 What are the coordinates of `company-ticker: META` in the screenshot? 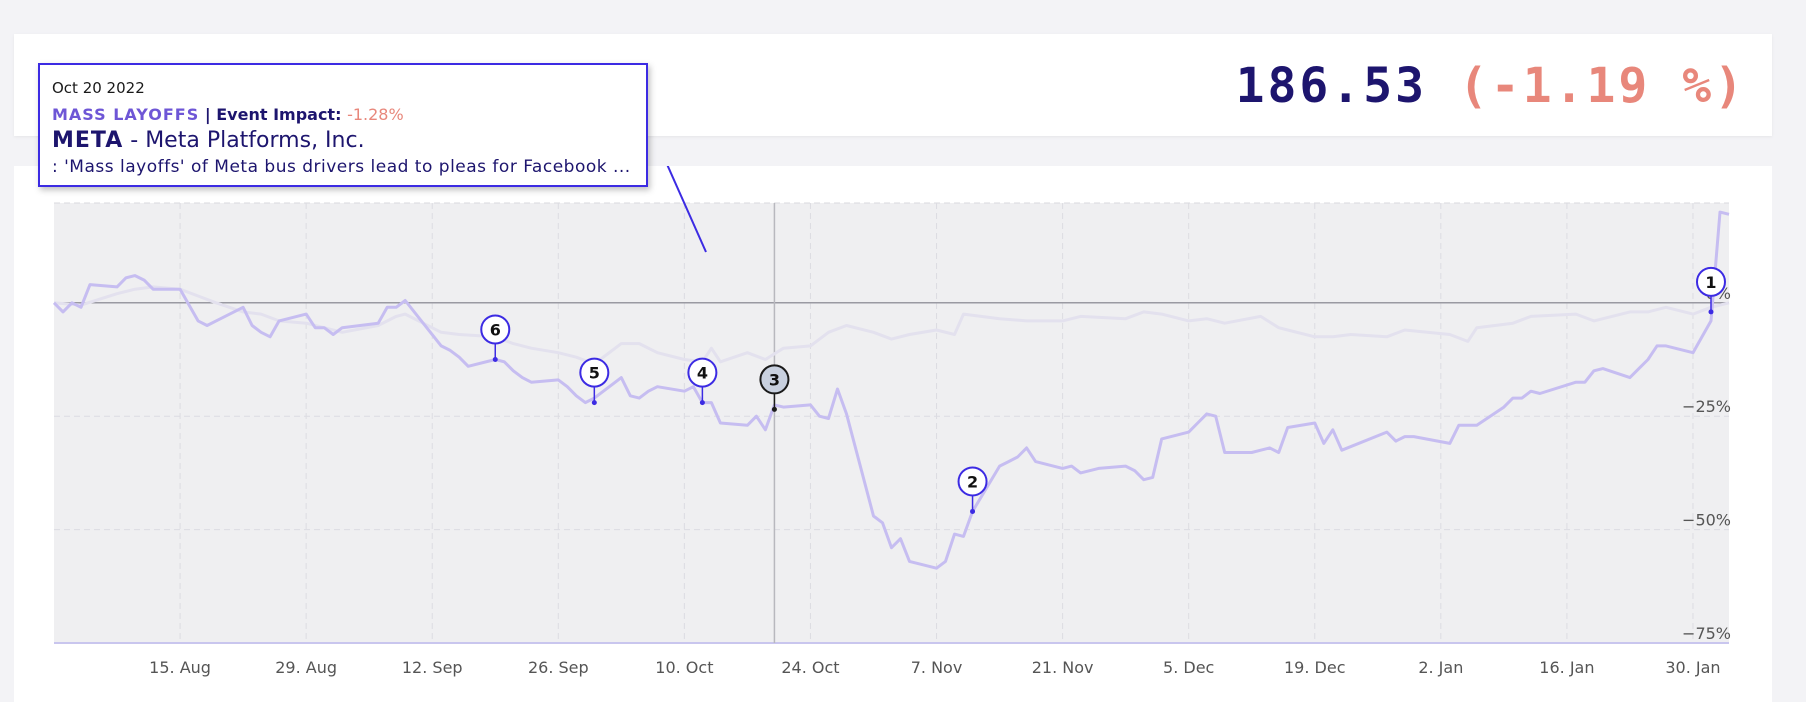 It's located at (88, 140).